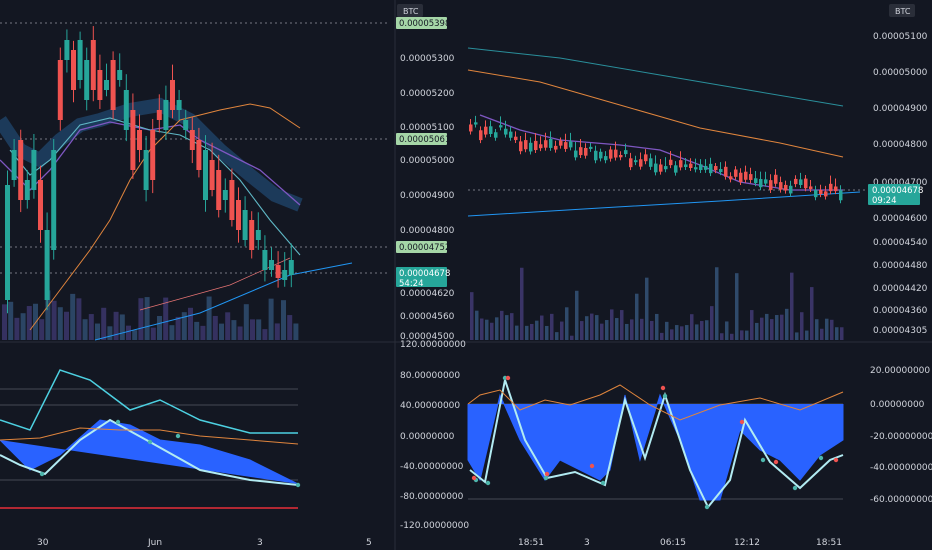  Describe the element at coordinates (900, 145) in the screenshot. I see `right-y-tick-label: 0.00004800` at that location.